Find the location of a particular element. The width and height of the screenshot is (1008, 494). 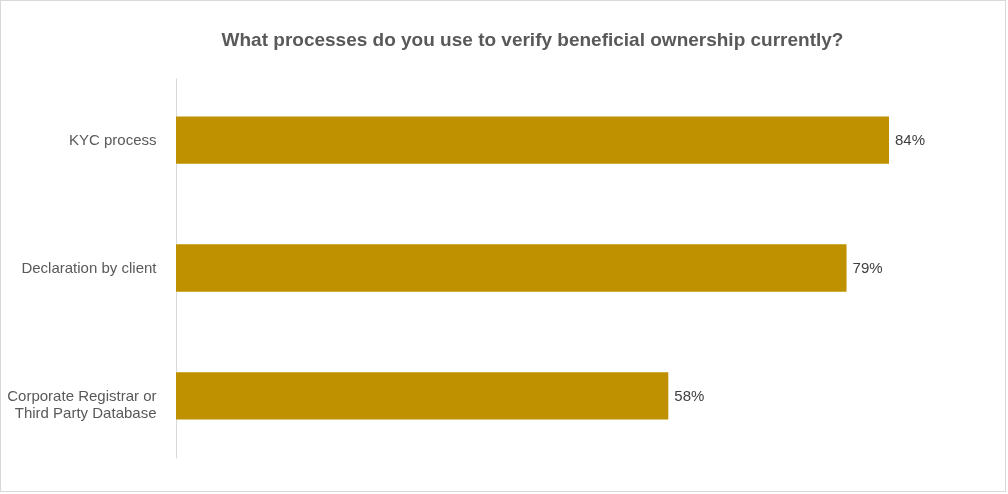

data-label: 58% is located at coordinates (689, 395).